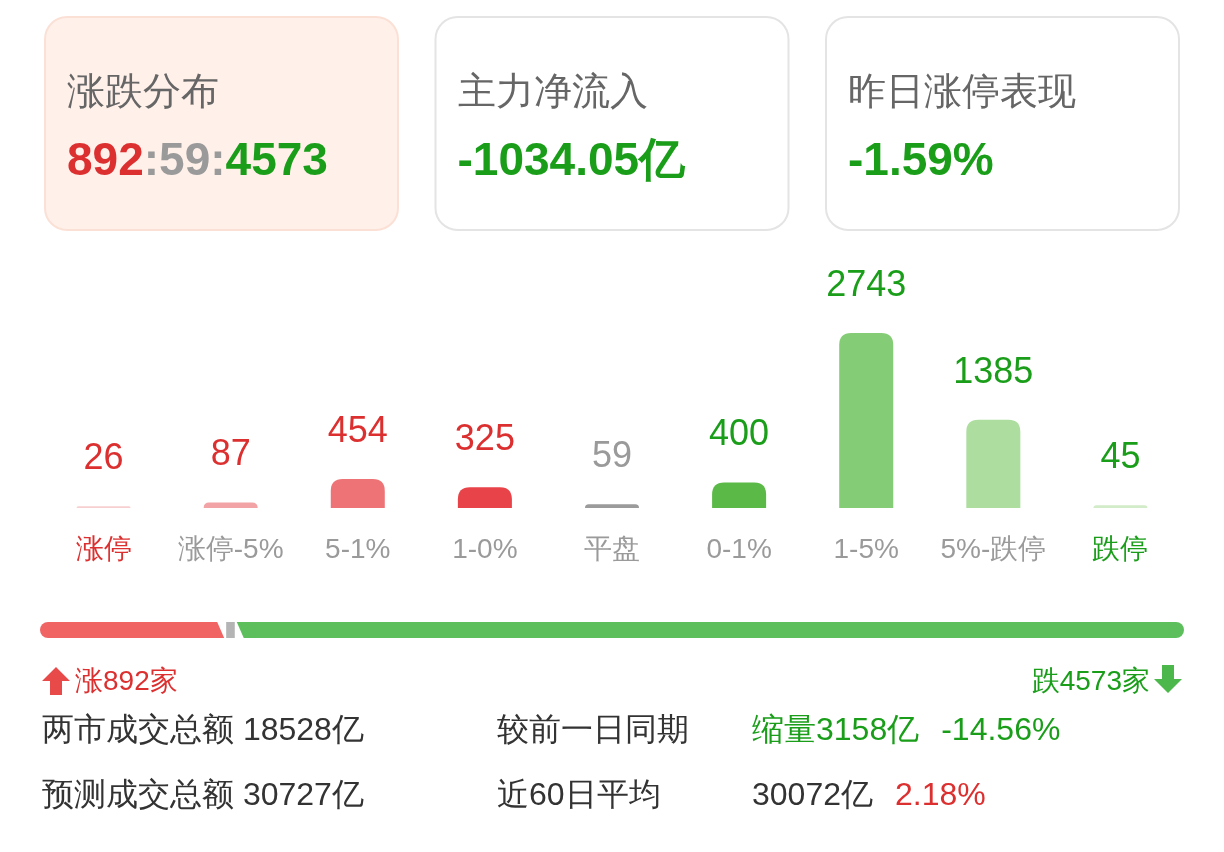 The height and width of the screenshot is (852, 1224). Describe the element at coordinates (1120, 456) in the screenshot. I see `data-label: 45` at that location.